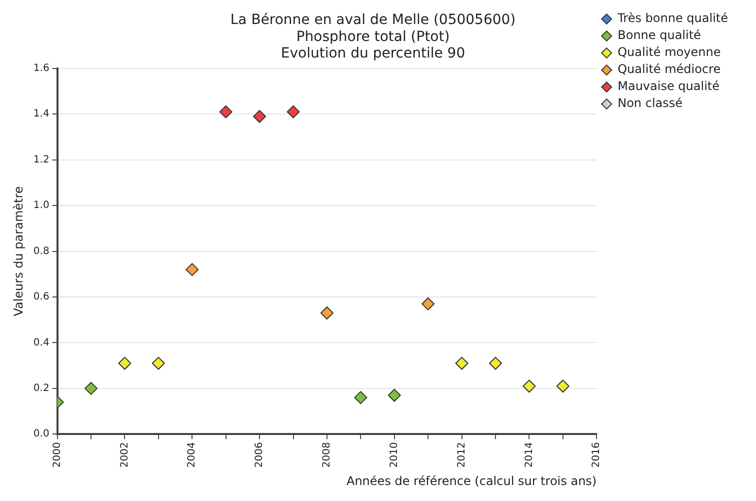 The width and height of the screenshot is (756, 501). Describe the element at coordinates (124, 455) in the screenshot. I see `x-tick-label: 2002` at that location.